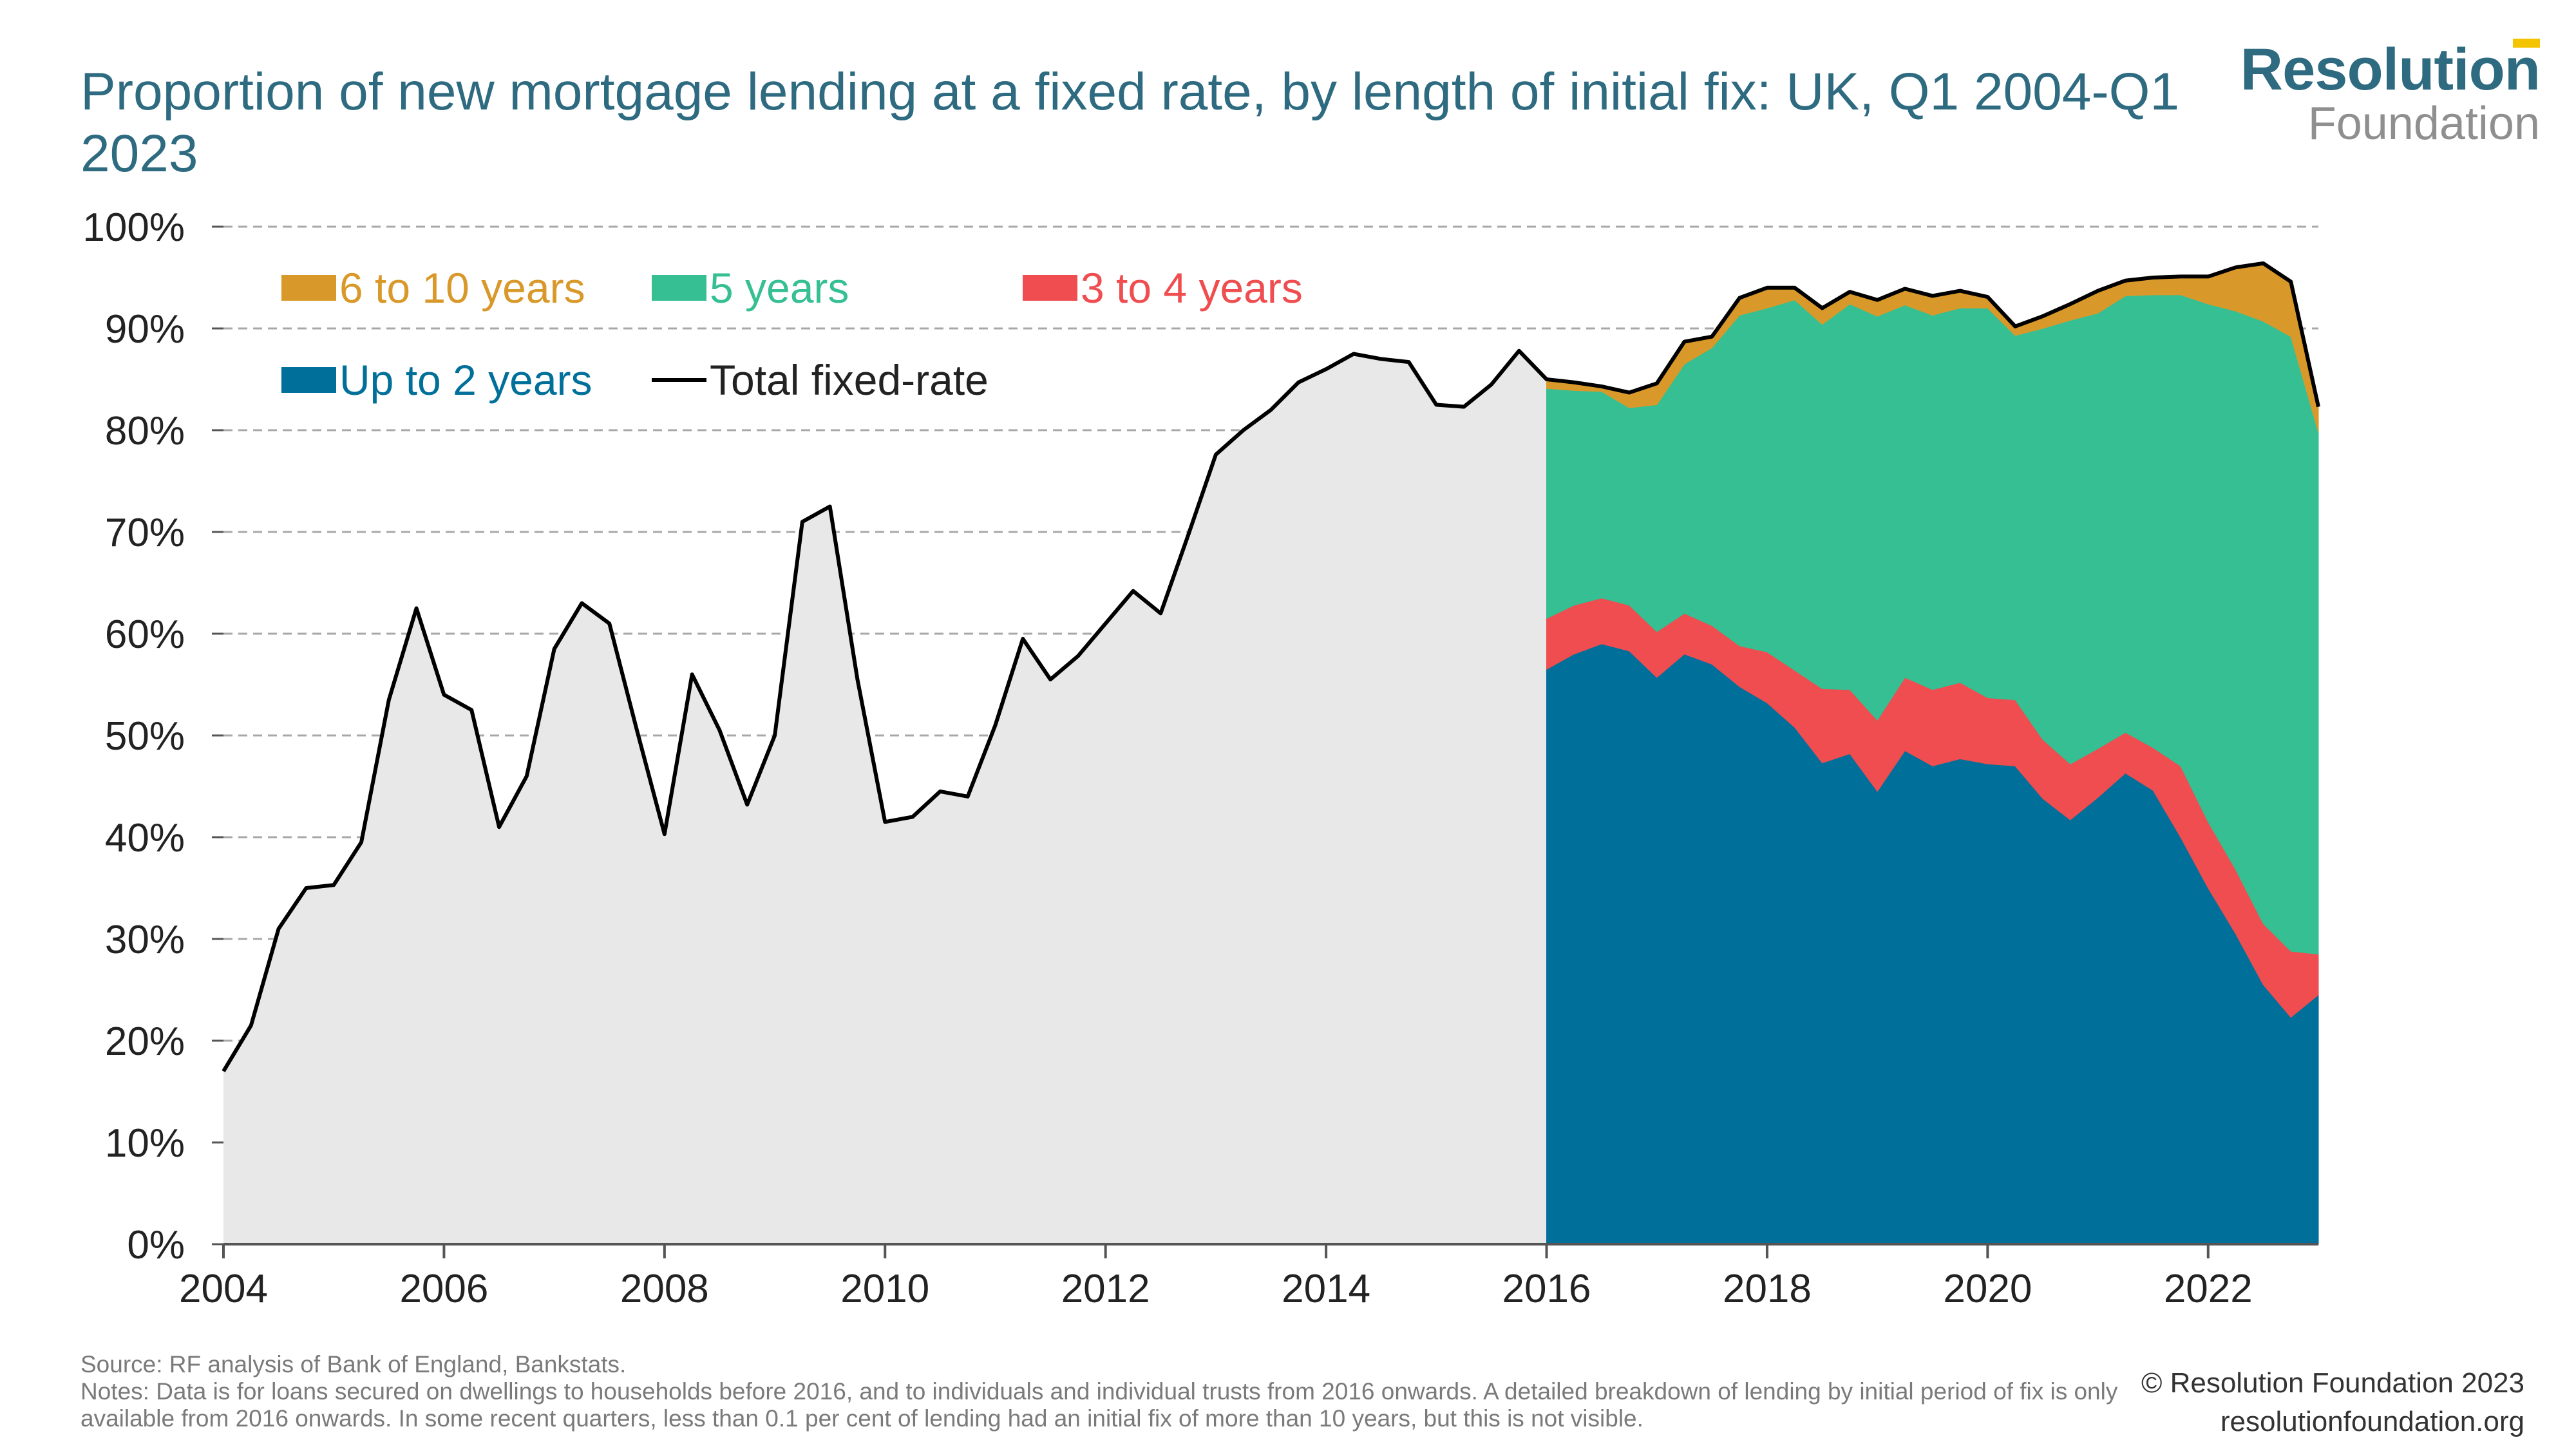 The width and height of the screenshot is (2576, 1449). I want to click on x-tick-label: 2022, so click(2208, 1289).